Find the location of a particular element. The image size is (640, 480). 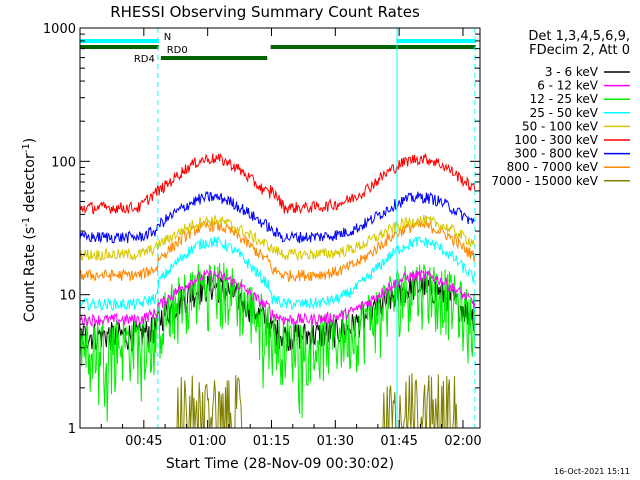

flag-label-rd0: RD0 is located at coordinates (177, 50).